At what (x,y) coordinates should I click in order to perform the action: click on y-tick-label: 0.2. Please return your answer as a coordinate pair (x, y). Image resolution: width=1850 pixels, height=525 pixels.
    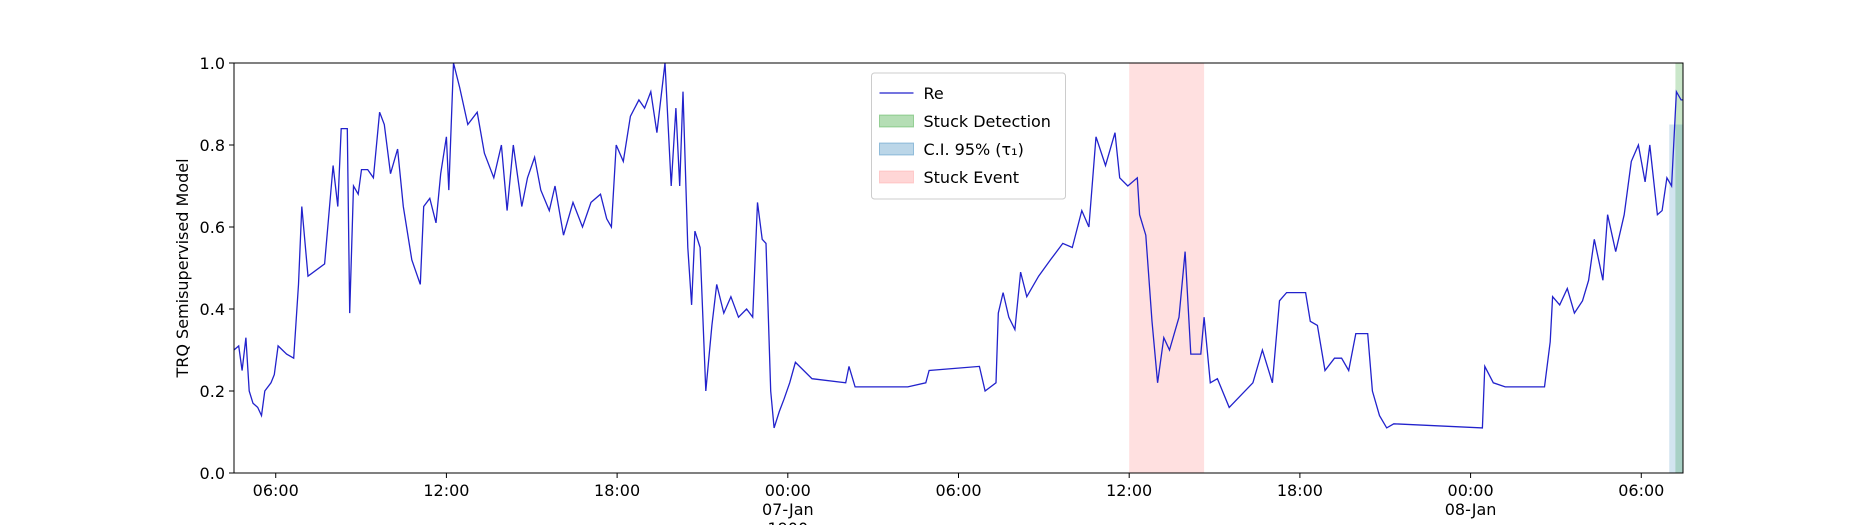
    Looking at the image, I should click on (212, 391).